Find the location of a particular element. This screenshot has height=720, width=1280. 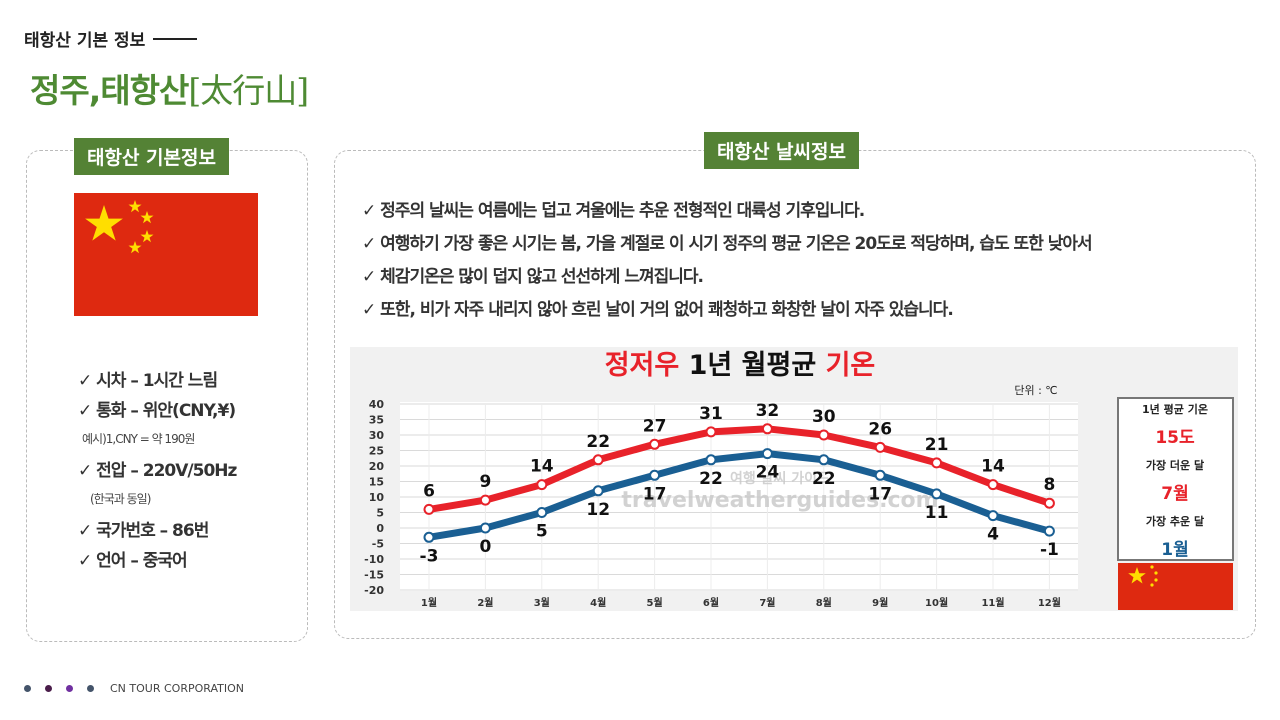

data-label: -3 is located at coordinates (429, 556).